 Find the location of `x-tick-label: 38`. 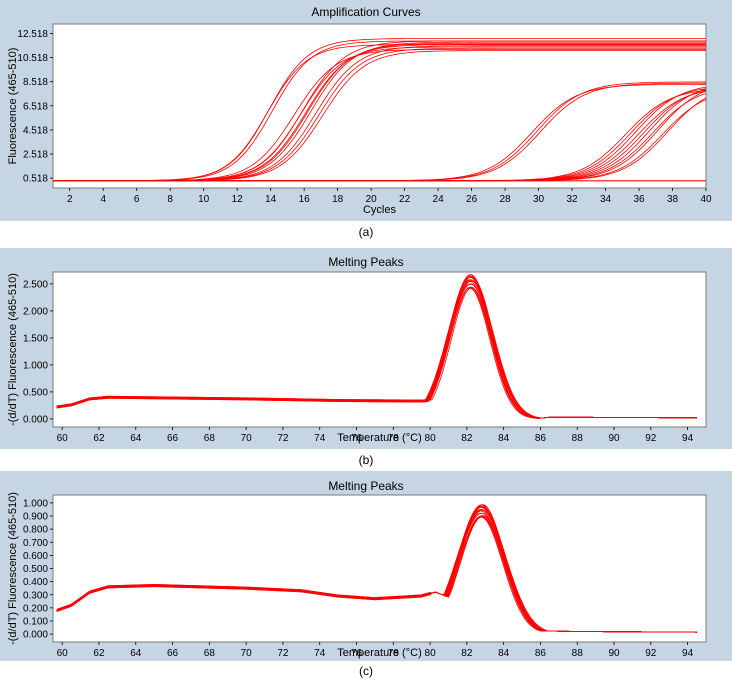

x-tick-label: 38 is located at coordinates (673, 199).